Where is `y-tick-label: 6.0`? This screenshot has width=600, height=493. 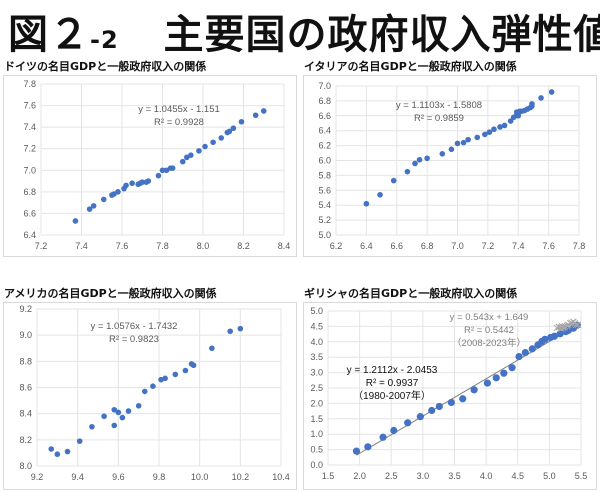 y-tick-label: 6.0 is located at coordinates (324, 161).